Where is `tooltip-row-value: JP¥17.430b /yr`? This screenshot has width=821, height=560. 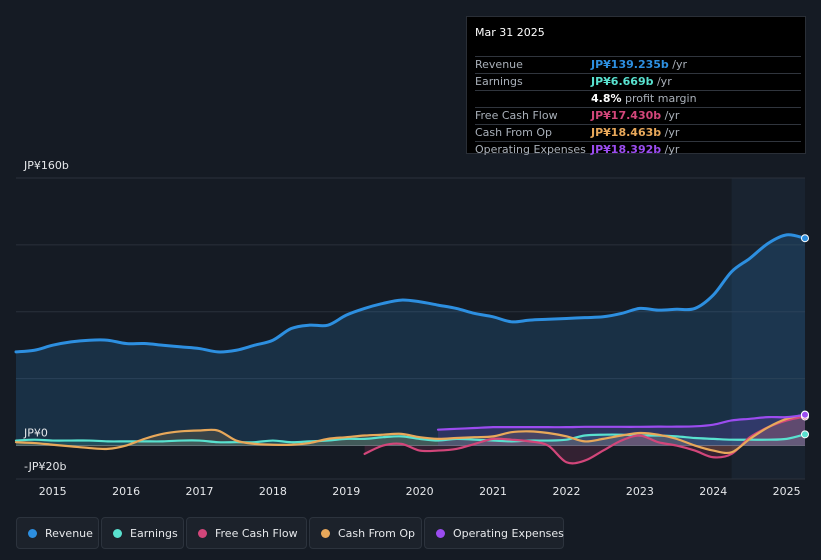 tooltip-row-value: JP¥17.430b /yr is located at coordinates (635, 115).